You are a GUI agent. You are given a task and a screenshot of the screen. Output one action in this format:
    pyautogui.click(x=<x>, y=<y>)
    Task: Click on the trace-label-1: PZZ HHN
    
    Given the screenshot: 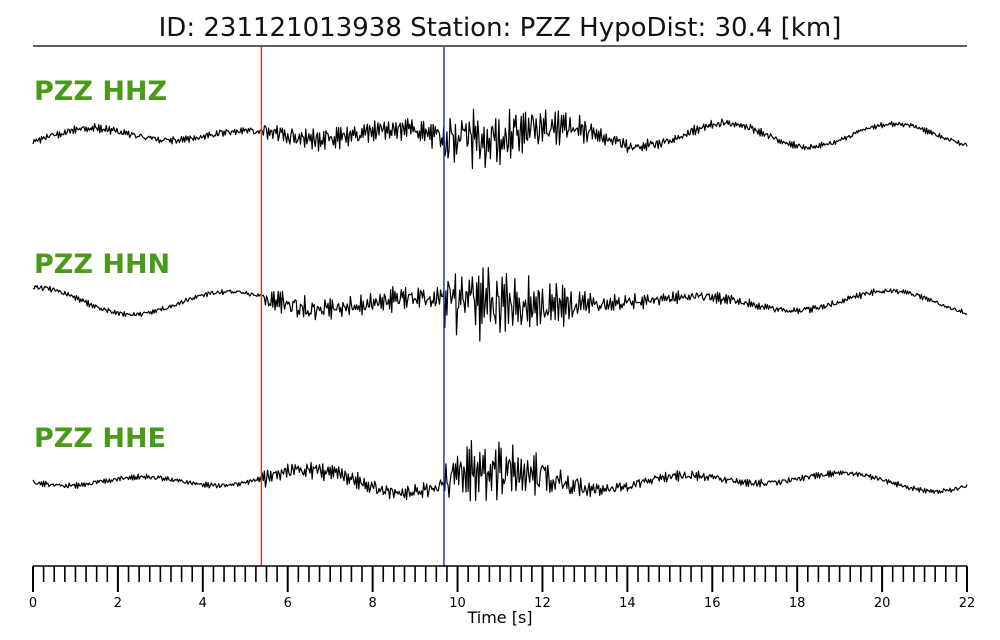 What is the action you would take?
    pyautogui.click(x=102, y=264)
    